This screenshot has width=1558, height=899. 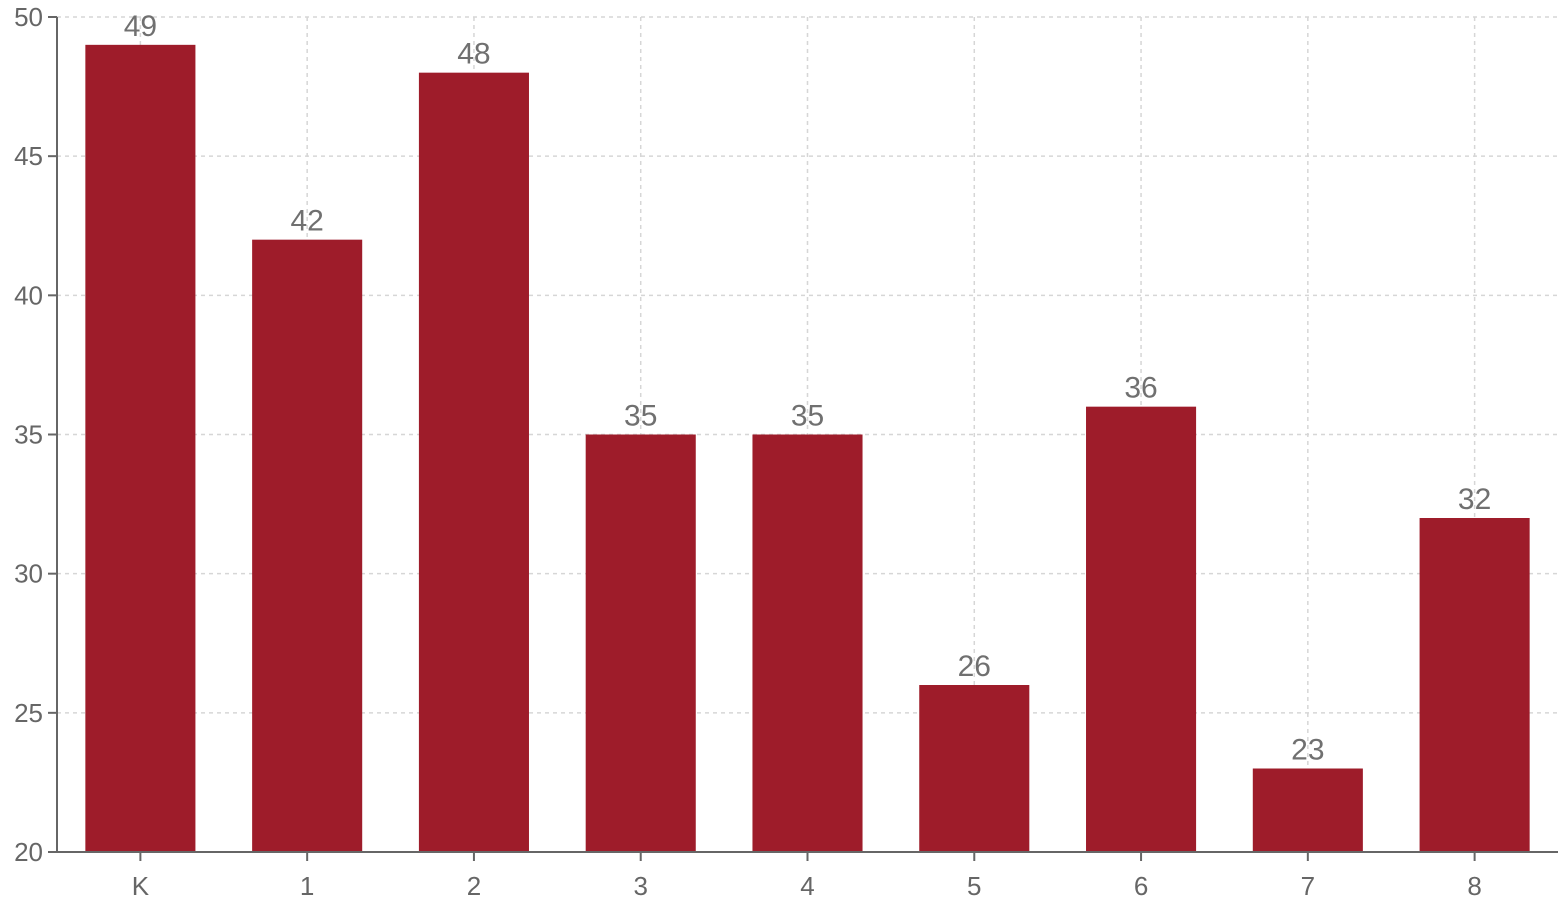 What do you see at coordinates (974, 885) in the screenshot?
I see `x-tick-label-5: 5` at bounding box center [974, 885].